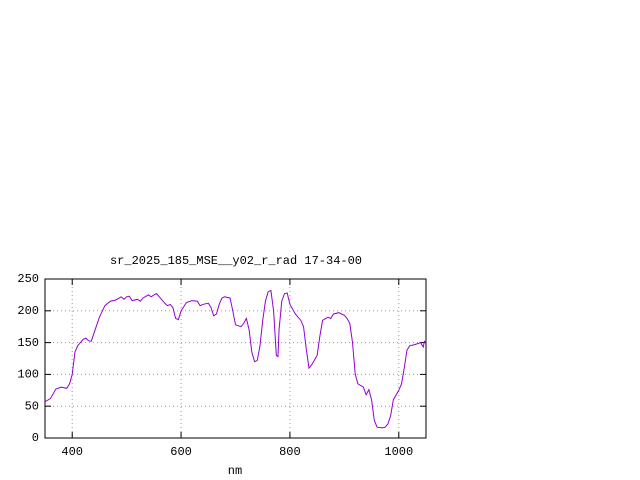 The width and height of the screenshot is (640, 480). Describe the element at coordinates (28, 279) in the screenshot. I see `y-tick-label: 250` at that location.